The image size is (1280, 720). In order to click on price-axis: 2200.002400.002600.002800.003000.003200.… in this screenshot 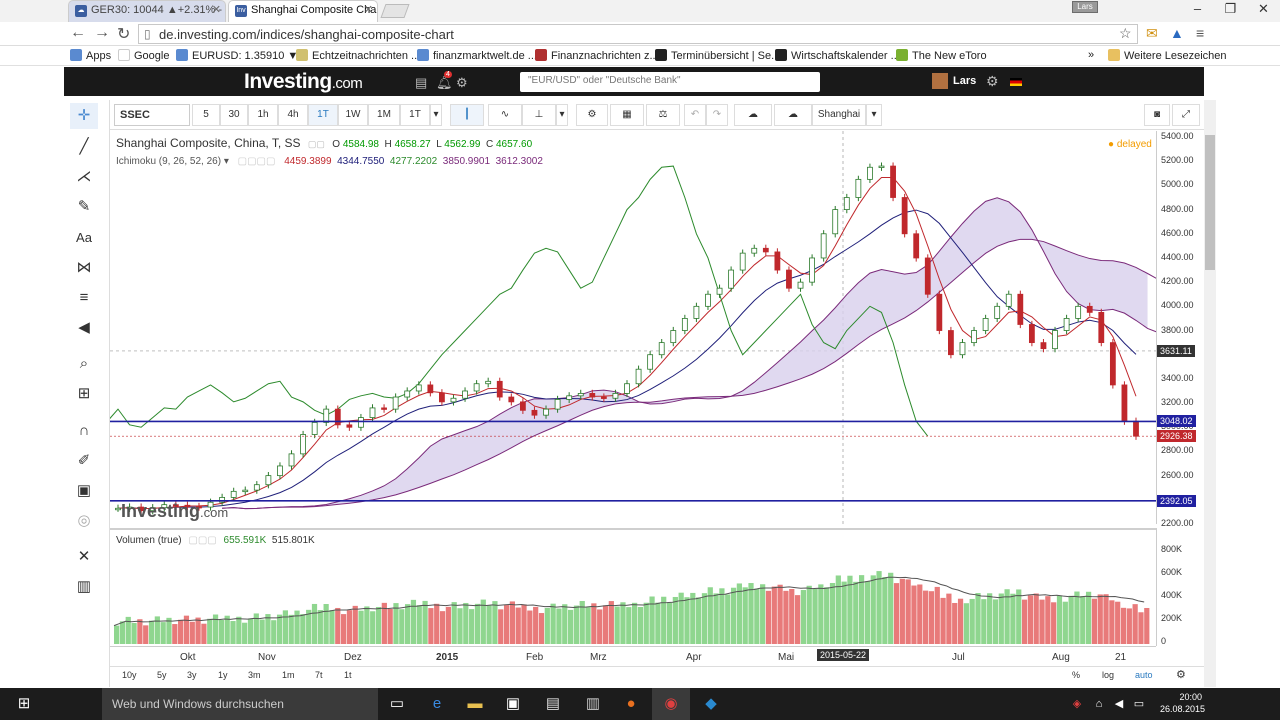, I will do `click(1180, 329)`.